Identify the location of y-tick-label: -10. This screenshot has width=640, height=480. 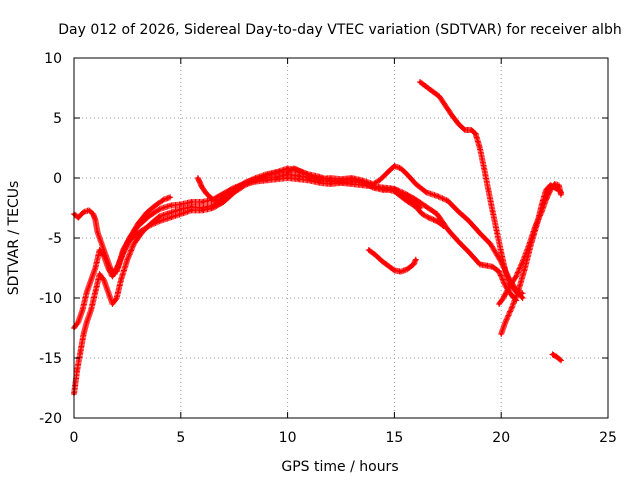
(50, 299).